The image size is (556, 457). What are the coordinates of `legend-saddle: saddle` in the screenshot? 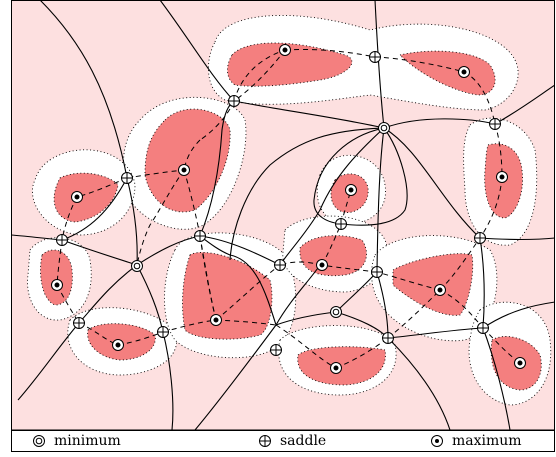 It's located at (292, 441).